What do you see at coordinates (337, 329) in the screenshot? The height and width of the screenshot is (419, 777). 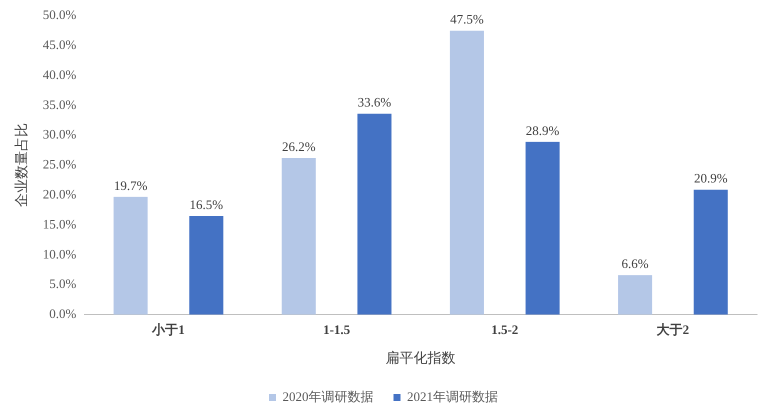 I see `x-tick-label: 1-1.5` at bounding box center [337, 329].